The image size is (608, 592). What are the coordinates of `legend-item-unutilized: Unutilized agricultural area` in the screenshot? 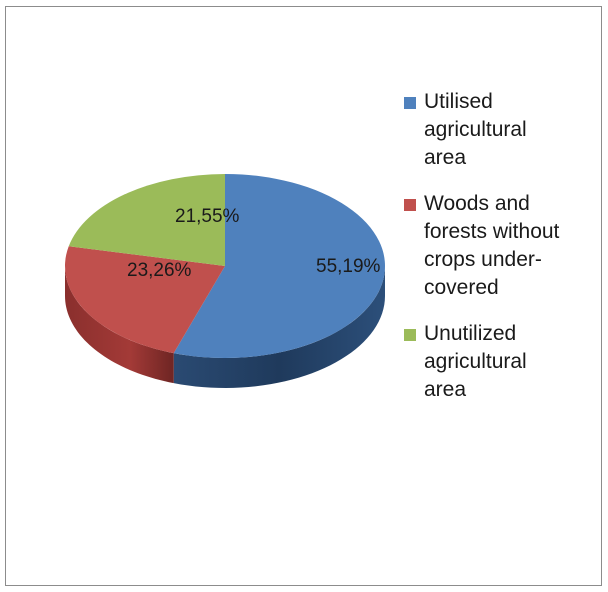 It's located at (504, 362).